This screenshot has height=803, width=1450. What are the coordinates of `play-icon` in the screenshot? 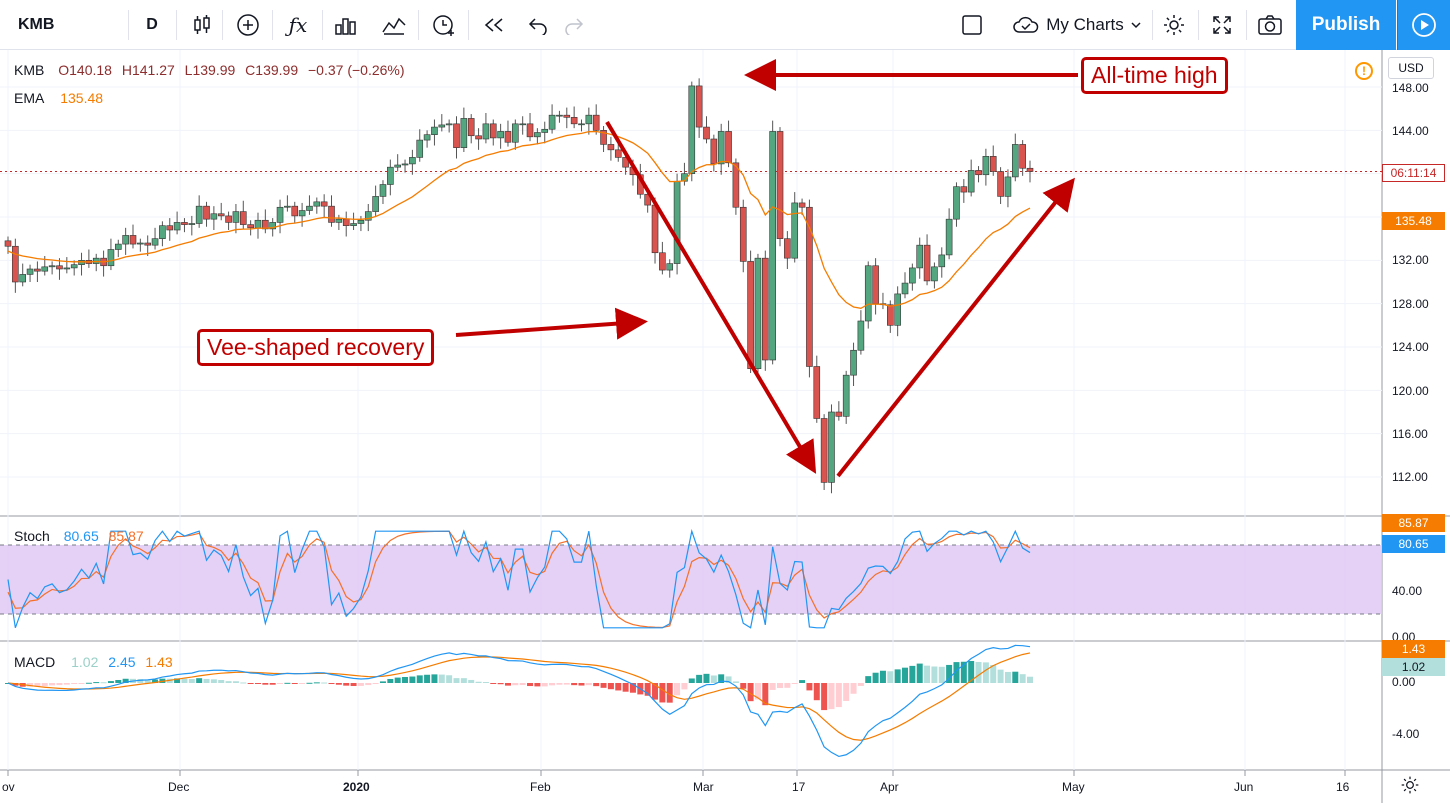 It's located at (1423, 25).